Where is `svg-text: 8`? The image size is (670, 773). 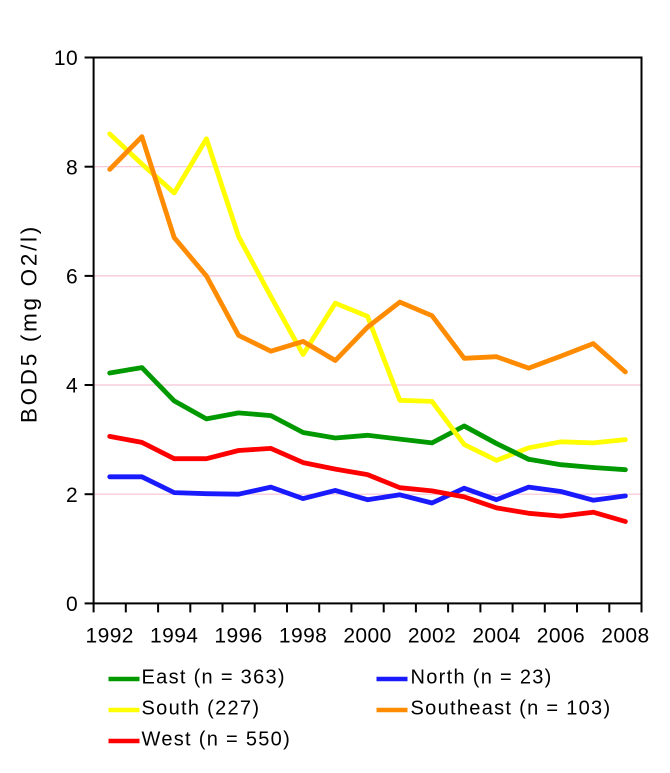 svg-text: 8 is located at coordinates (72, 167).